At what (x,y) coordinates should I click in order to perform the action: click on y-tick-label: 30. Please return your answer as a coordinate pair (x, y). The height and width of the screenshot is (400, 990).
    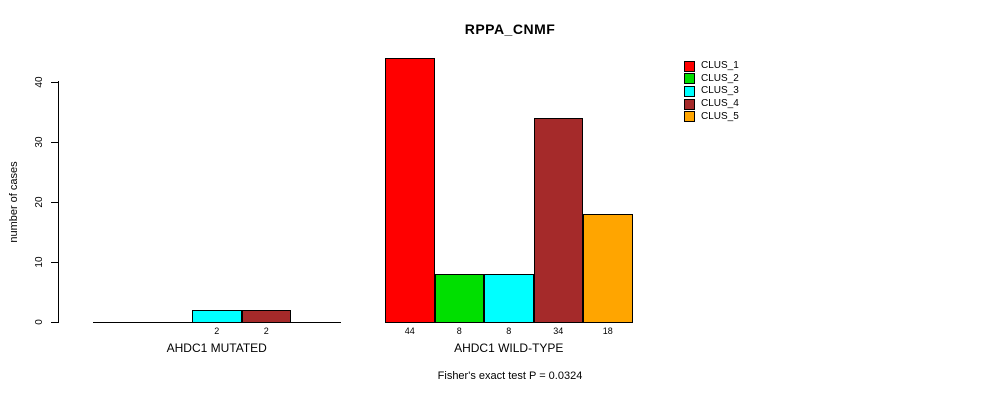
    Looking at the image, I should click on (39, 142).